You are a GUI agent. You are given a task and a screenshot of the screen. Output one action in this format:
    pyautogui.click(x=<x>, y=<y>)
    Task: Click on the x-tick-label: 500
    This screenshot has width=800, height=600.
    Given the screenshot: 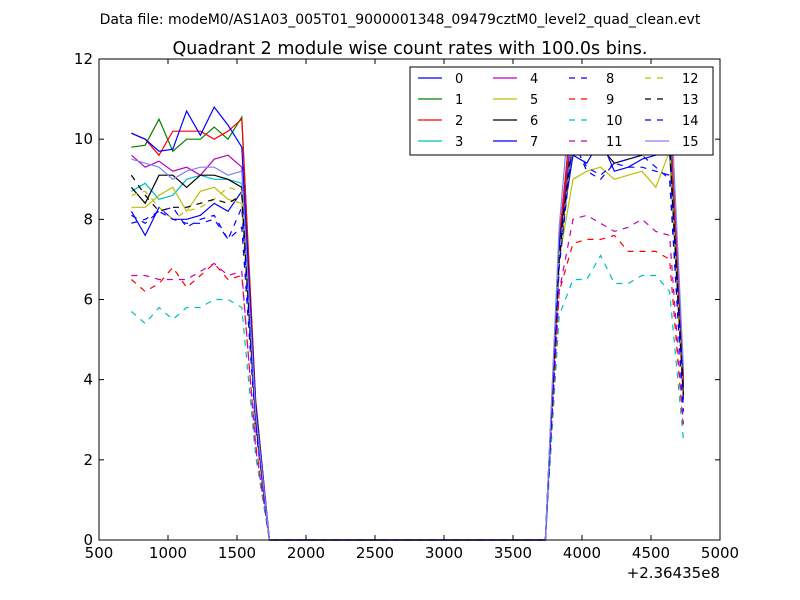 What is the action you would take?
    pyautogui.click(x=99, y=553)
    